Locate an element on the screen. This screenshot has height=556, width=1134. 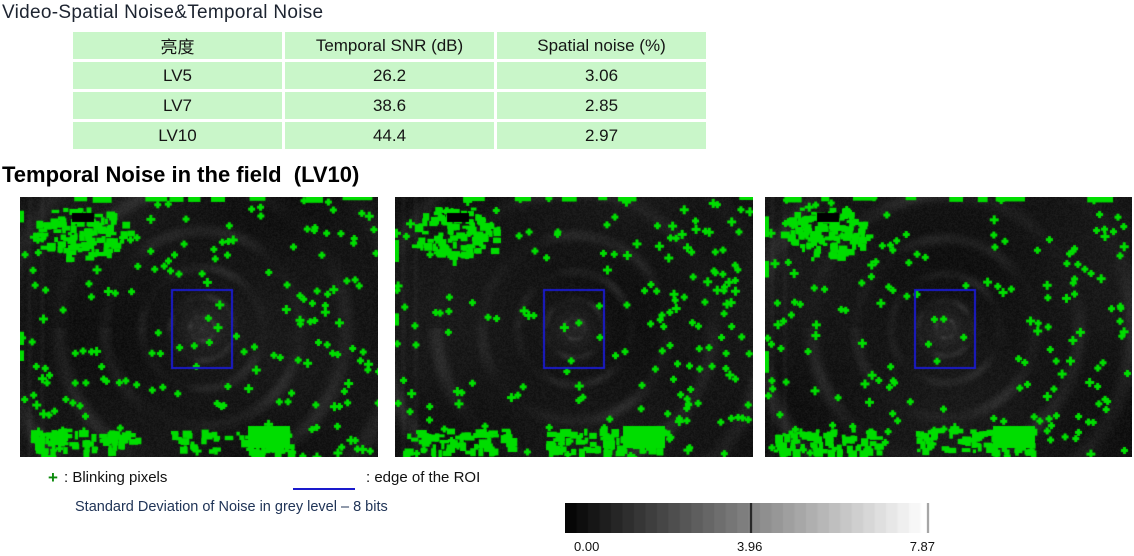
colorbar-max-label: 7.87 is located at coordinates (922, 546).